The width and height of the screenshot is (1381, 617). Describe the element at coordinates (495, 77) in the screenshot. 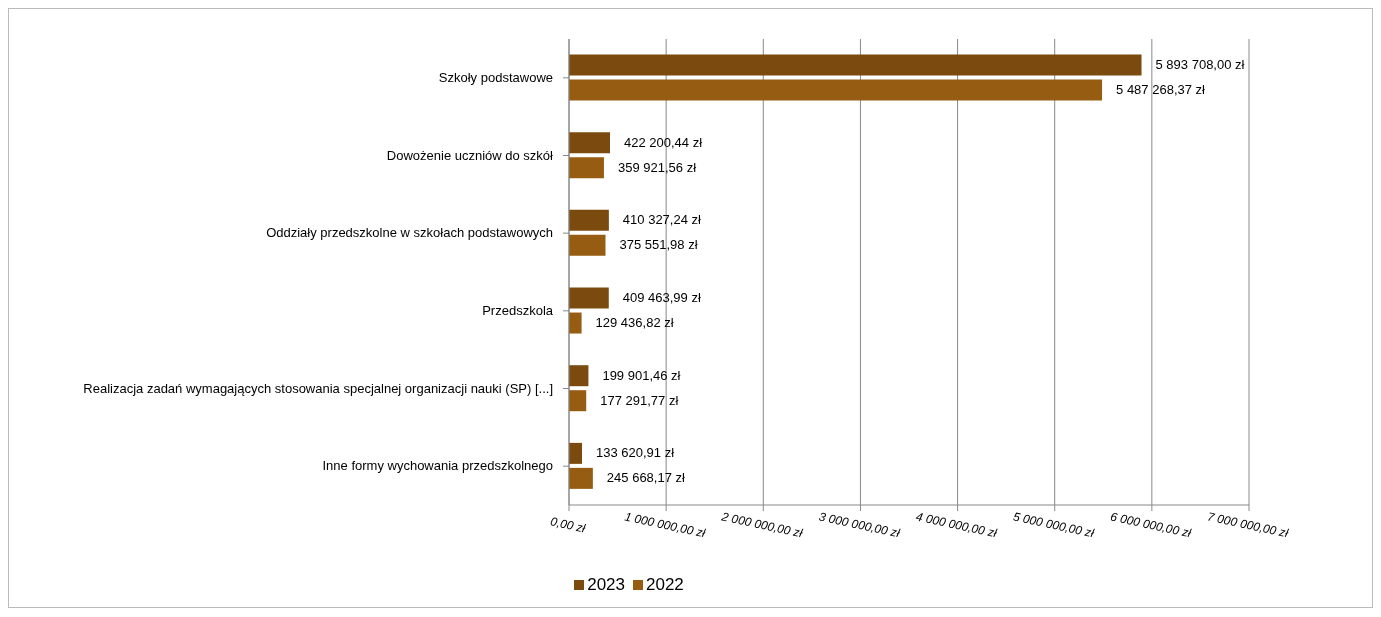

I see `y-tick-label: Szkoły podstawowe` at that location.